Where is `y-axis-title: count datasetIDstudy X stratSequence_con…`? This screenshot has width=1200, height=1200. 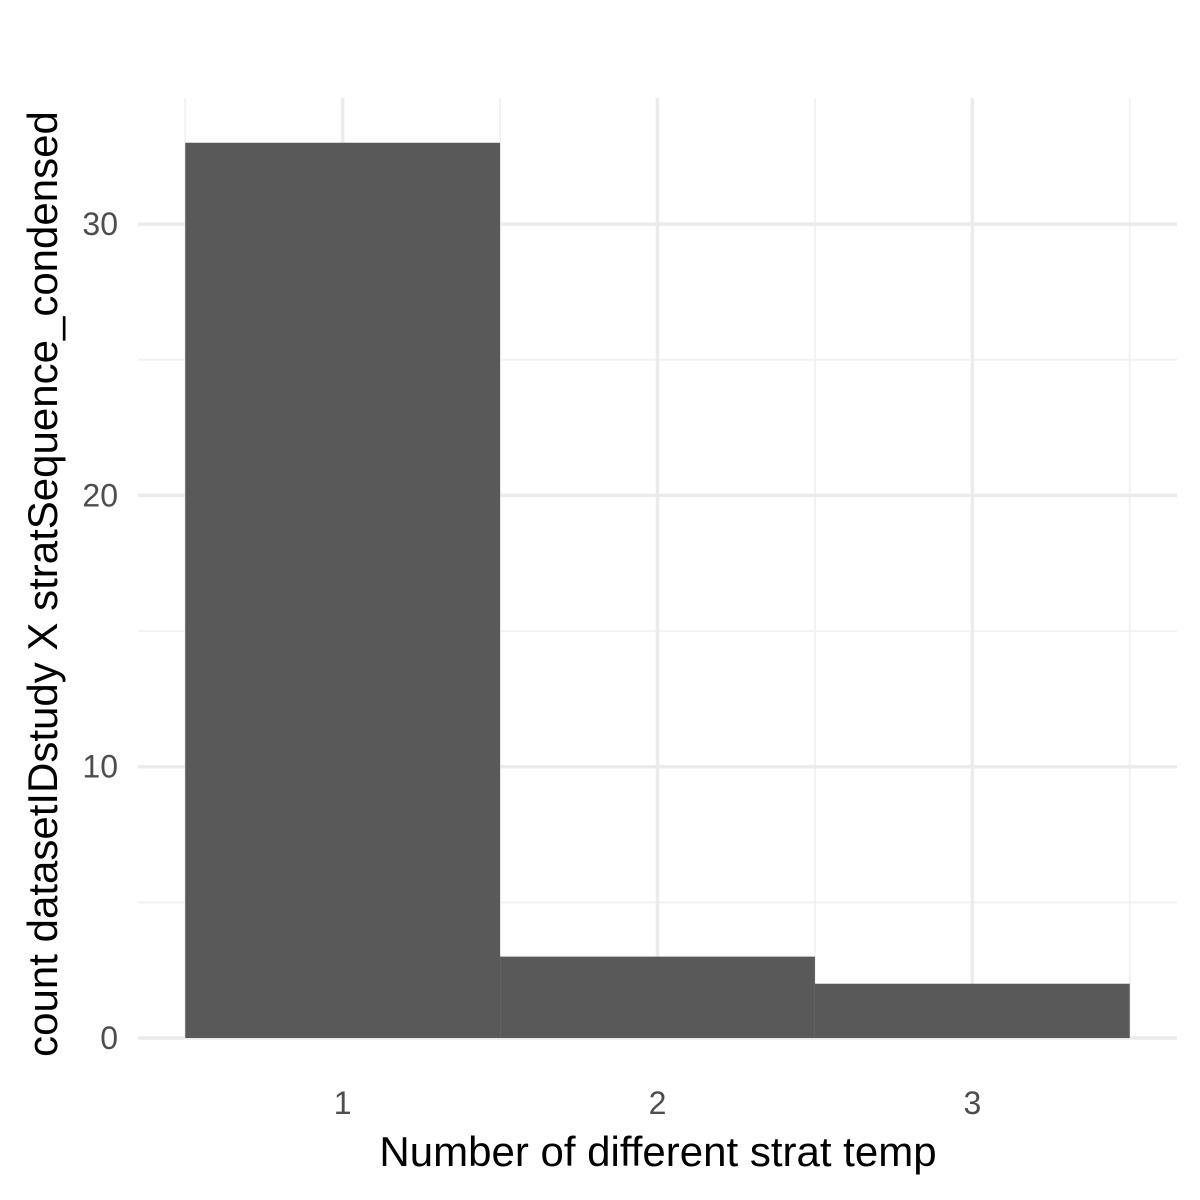 y-axis-title: count datasetIDstudy X stratSequence_con… is located at coordinates (42, 584).